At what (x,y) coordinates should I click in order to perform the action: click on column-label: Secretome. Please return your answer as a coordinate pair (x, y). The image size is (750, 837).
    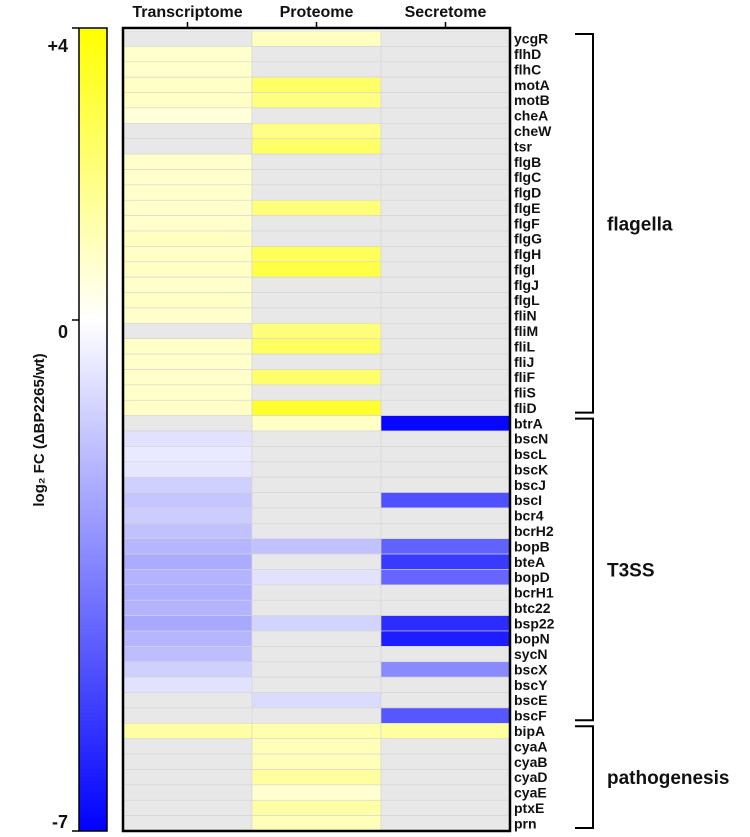
    Looking at the image, I should click on (446, 12).